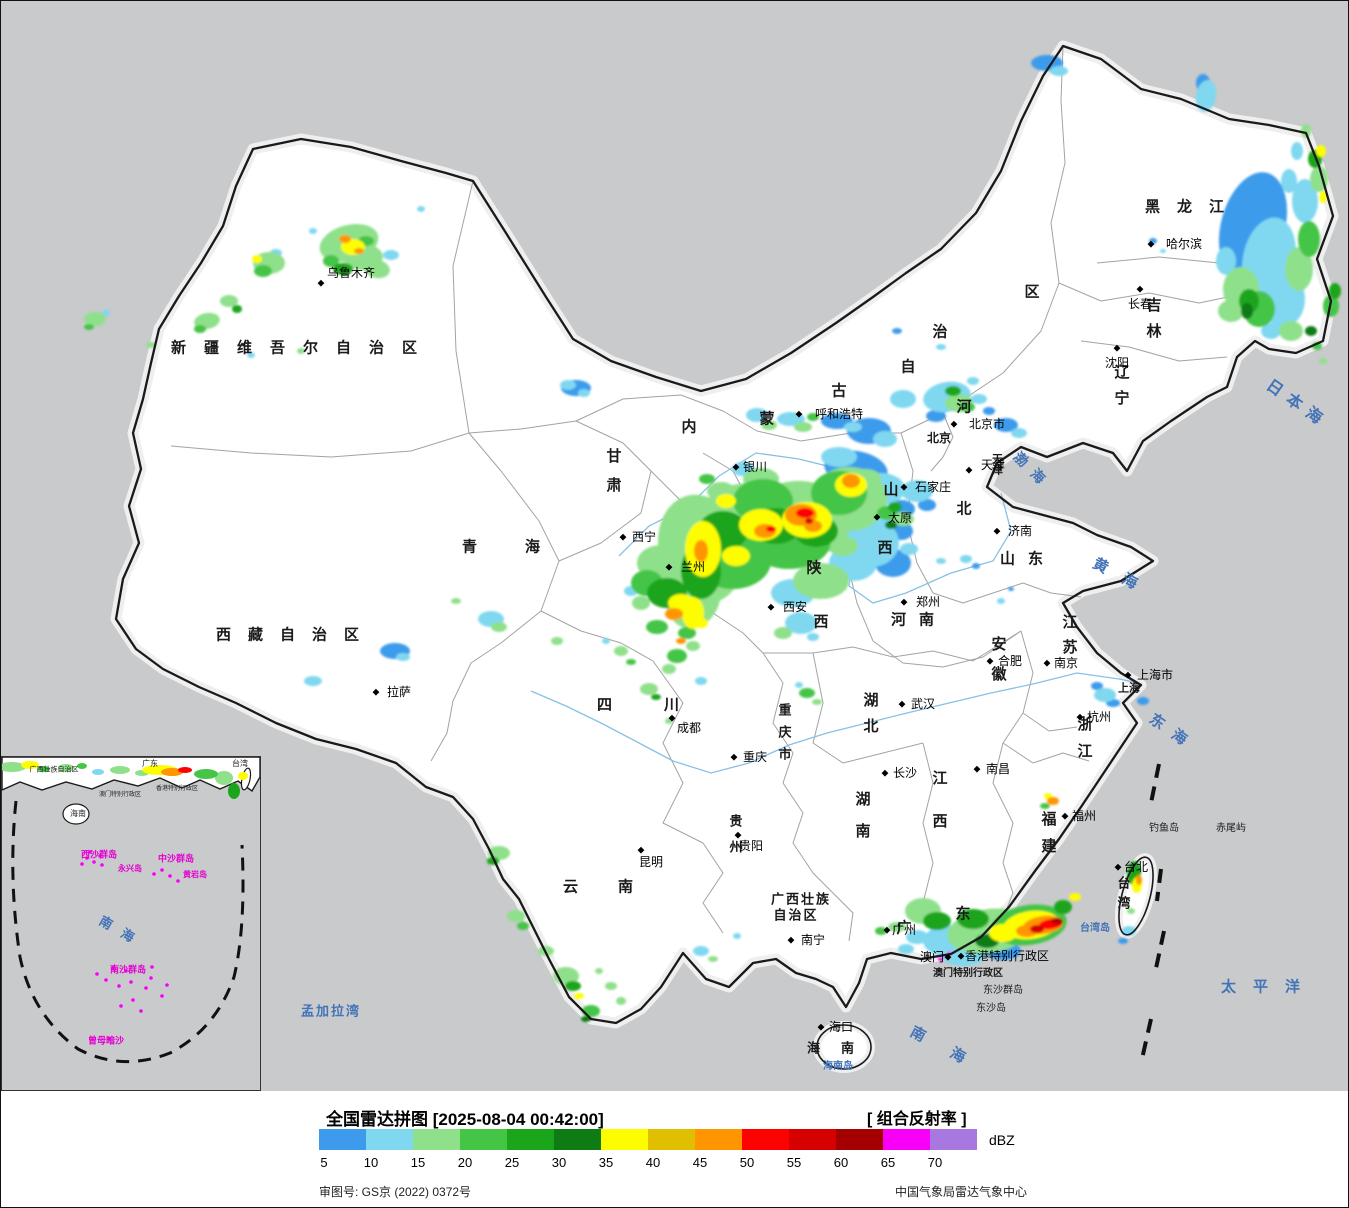  What do you see at coordinates (935, 1162) in the screenshot?
I see `legend-tick-70: 70` at bounding box center [935, 1162].